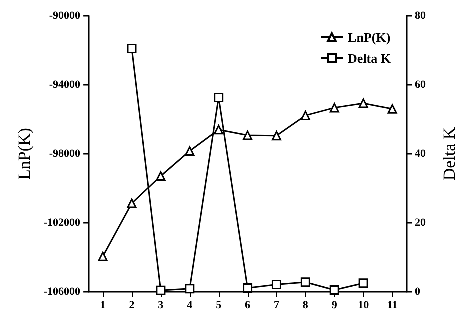 Image resolution: width=474 pixels, height=320 pixels. What do you see at coordinates (449, 153) in the screenshot?
I see `y2-axis-title: Delta K` at bounding box center [449, 153].